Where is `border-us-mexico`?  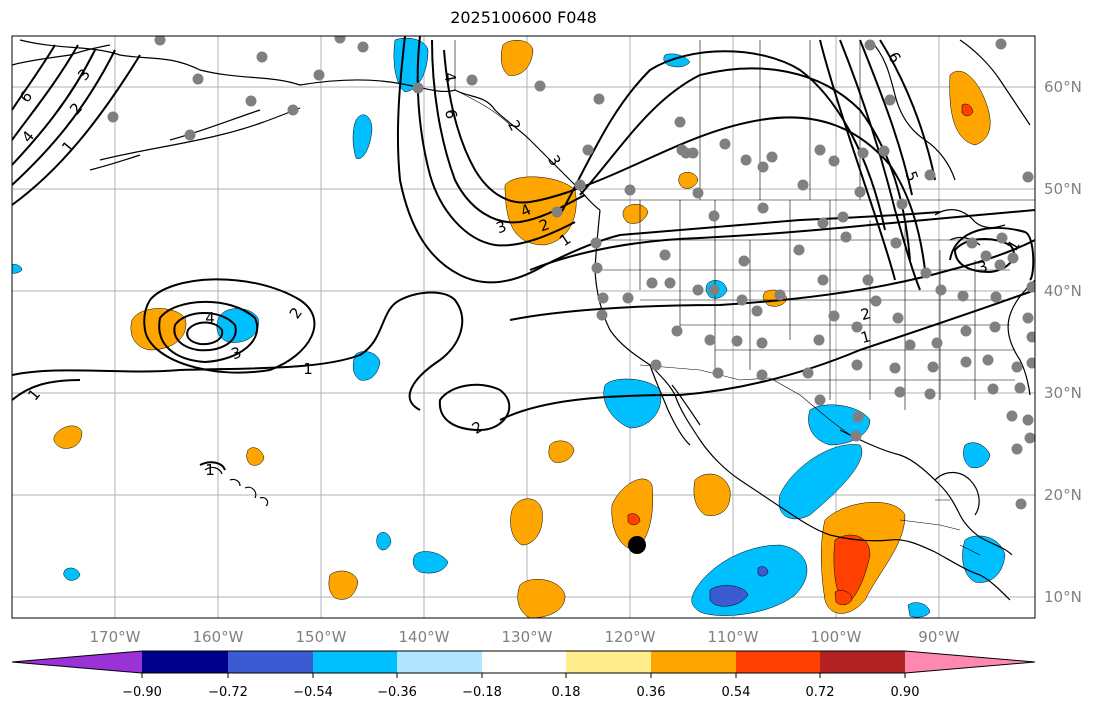 border-us-mexico is located at coordinates (745, 400).